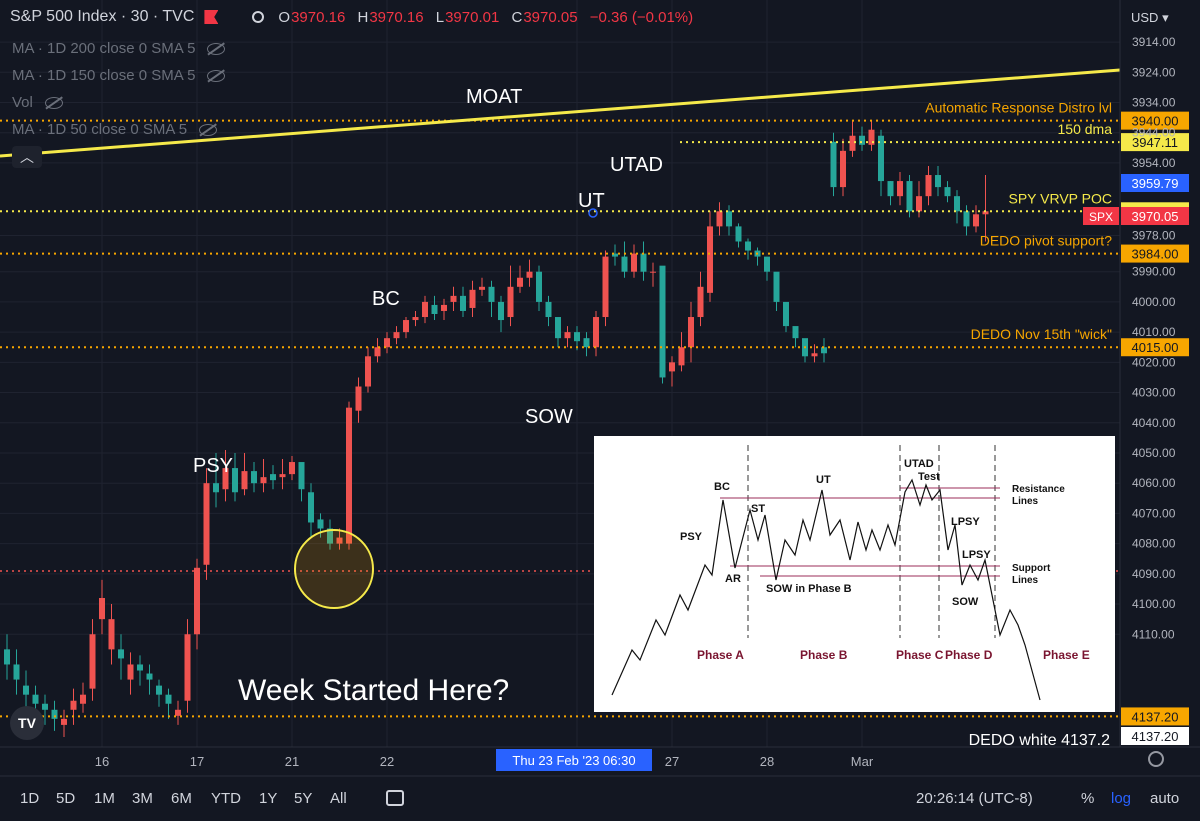  Describe the element at coordinates (1154, 72) in the screenshot. I see `price-tick: 3924.00` at that location.